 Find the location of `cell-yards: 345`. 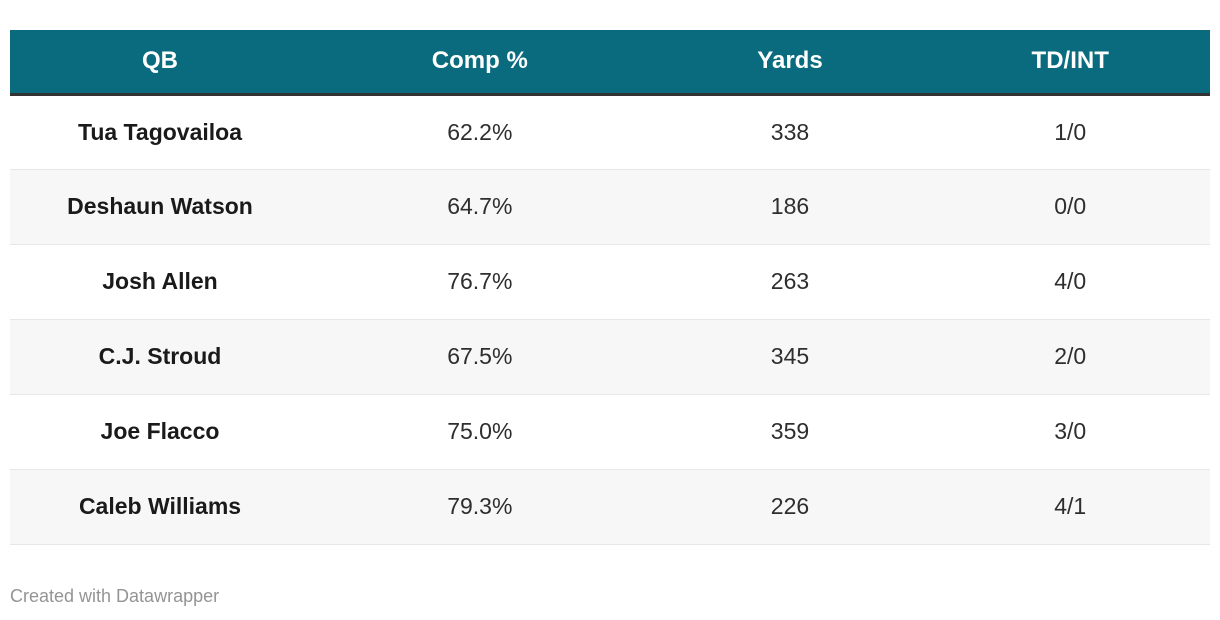

cell-yards: 345 is located at coordinates (790, 356).